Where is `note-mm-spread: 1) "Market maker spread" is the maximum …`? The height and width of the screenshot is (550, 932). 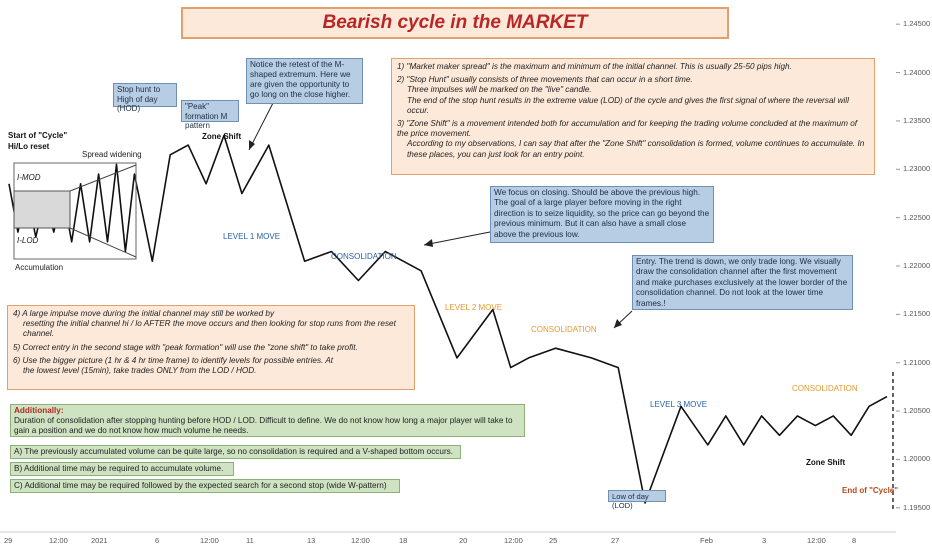 note-mm-spread: 1) "Market maker spread" is the maximum … is located at coordinates (594, 66).